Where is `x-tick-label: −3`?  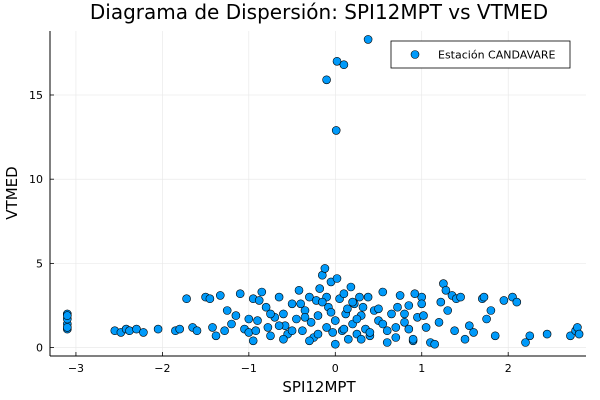 x-tick-label: −3 is located at coordinates (76, 368).